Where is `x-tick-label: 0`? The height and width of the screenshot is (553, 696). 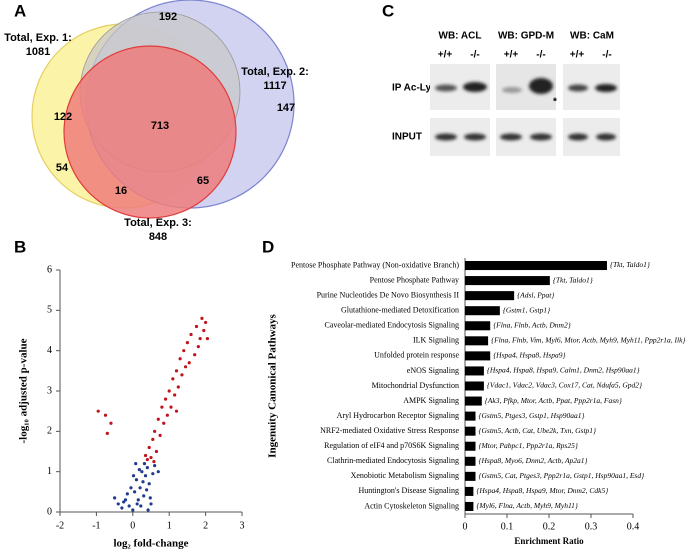
x-tick-label: 0 is located at coordinates (132, 525).